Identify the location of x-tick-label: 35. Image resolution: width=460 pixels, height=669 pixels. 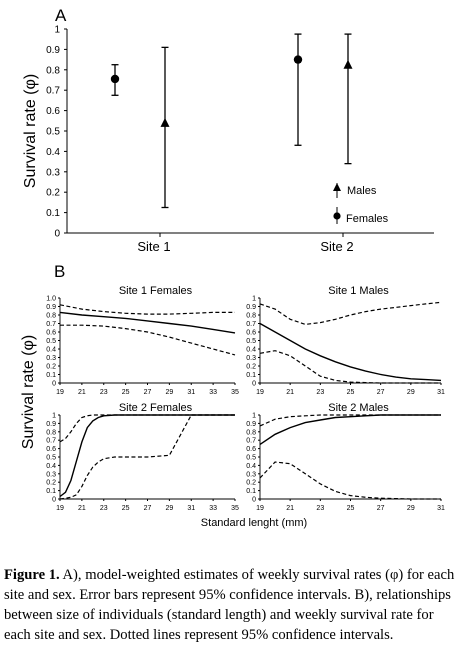
(235, 508).